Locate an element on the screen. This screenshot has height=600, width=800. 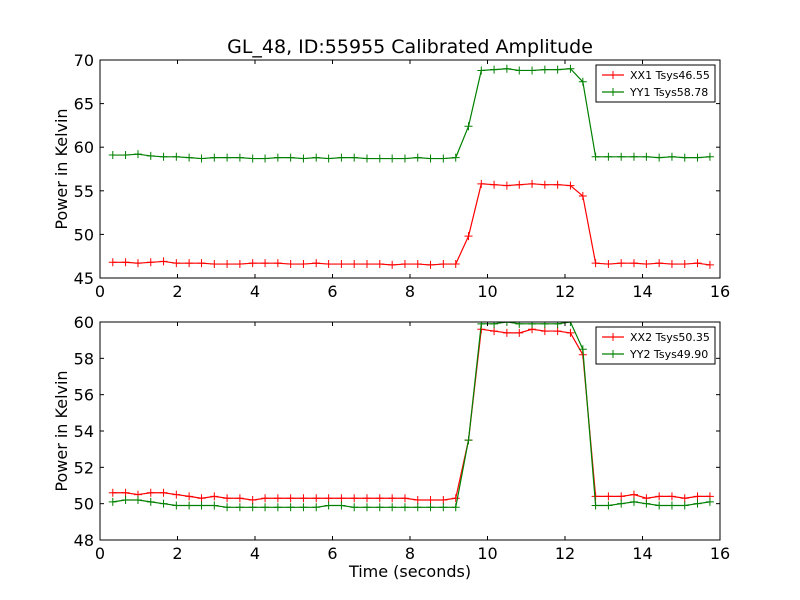
legend-label: XX1 Tsys46.55 is located at coordinates (670, 75).